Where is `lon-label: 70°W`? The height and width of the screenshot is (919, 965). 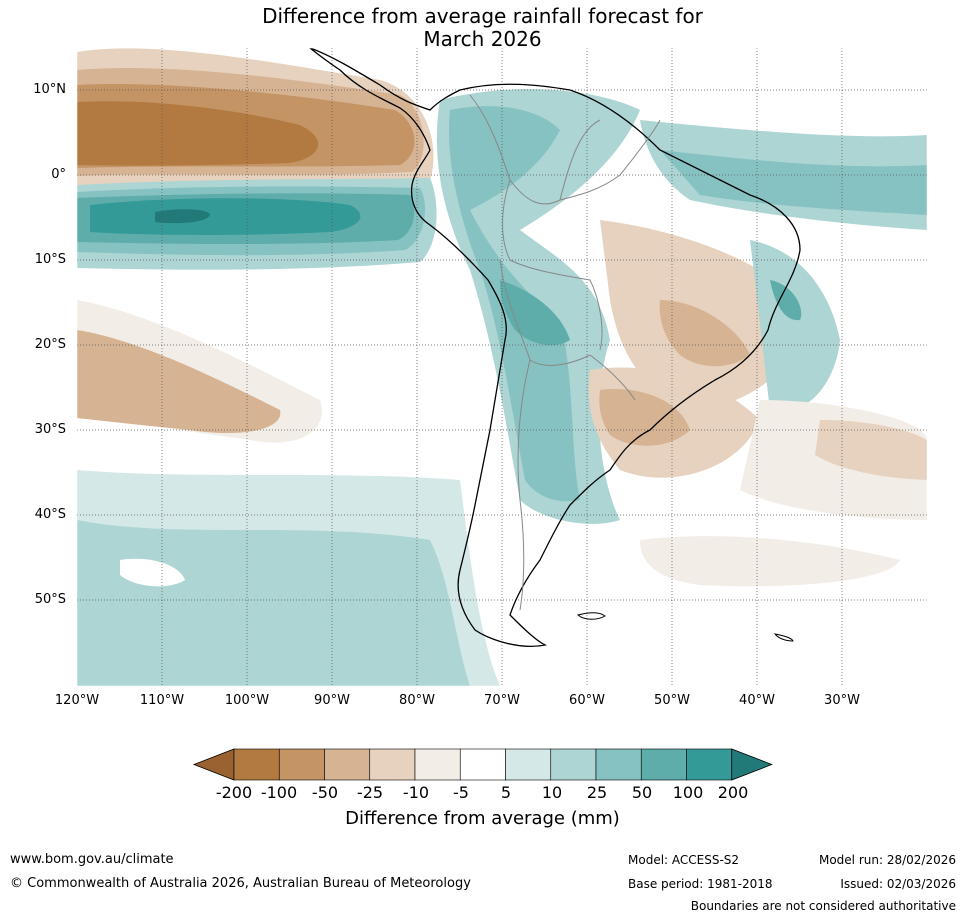 lon-label: 70°W is located at coordinates (502, 700).